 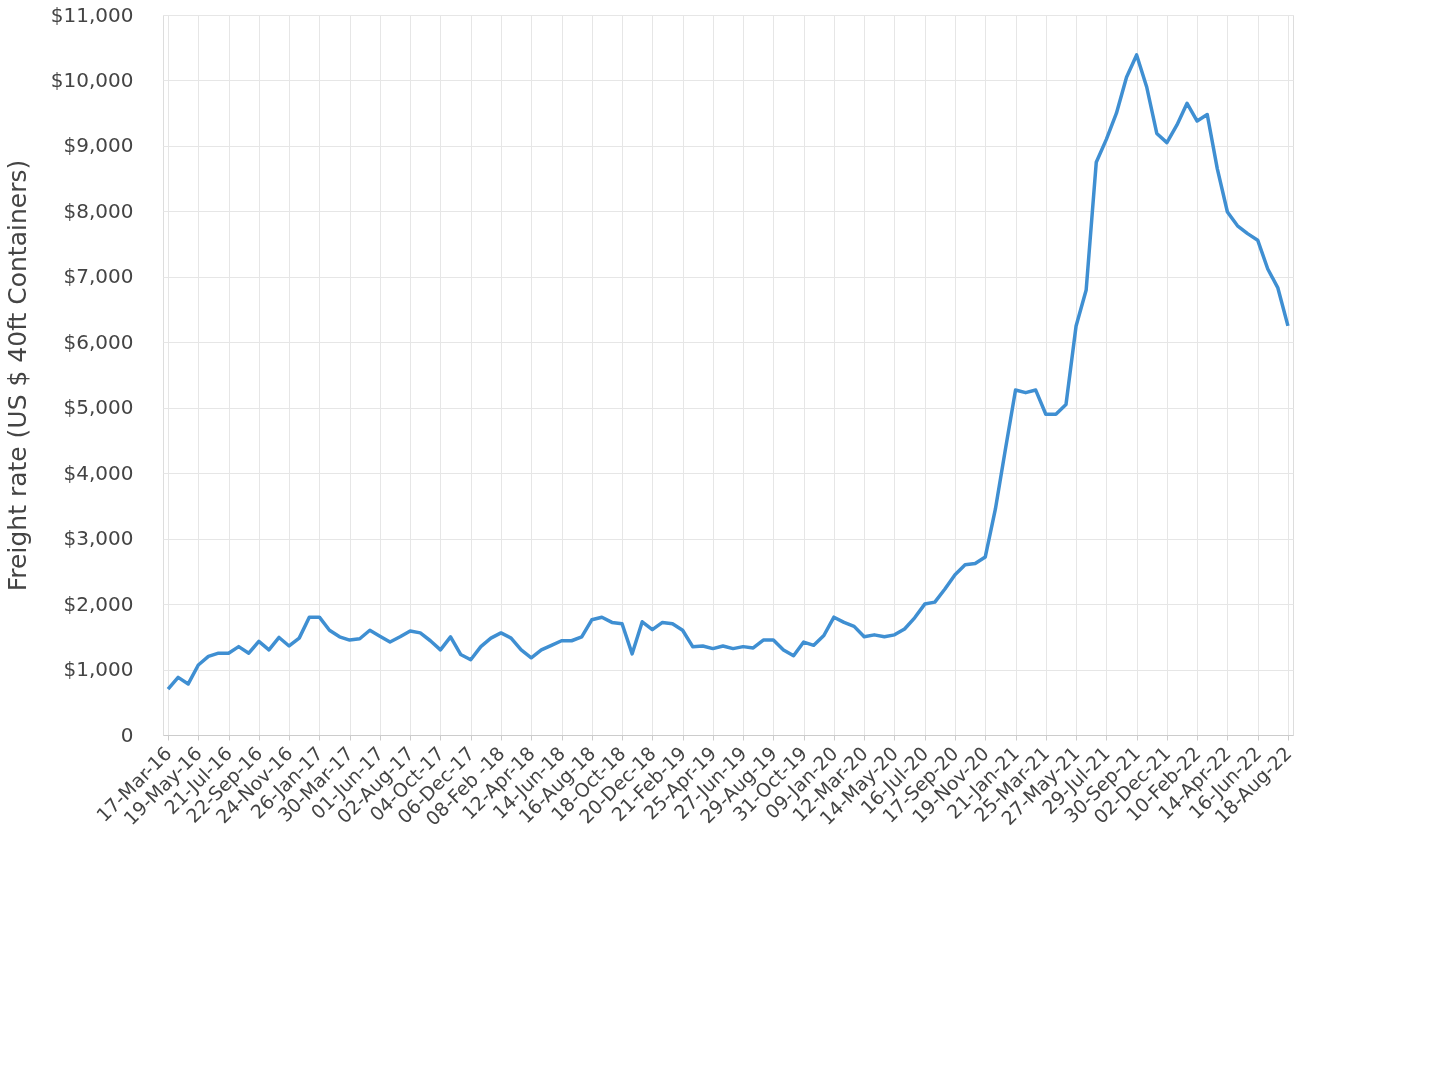 What do you see at coordinates (98, 145) in the screenshot?
I see `y-tick-label: $9,000` at bounding box center [98, 145].